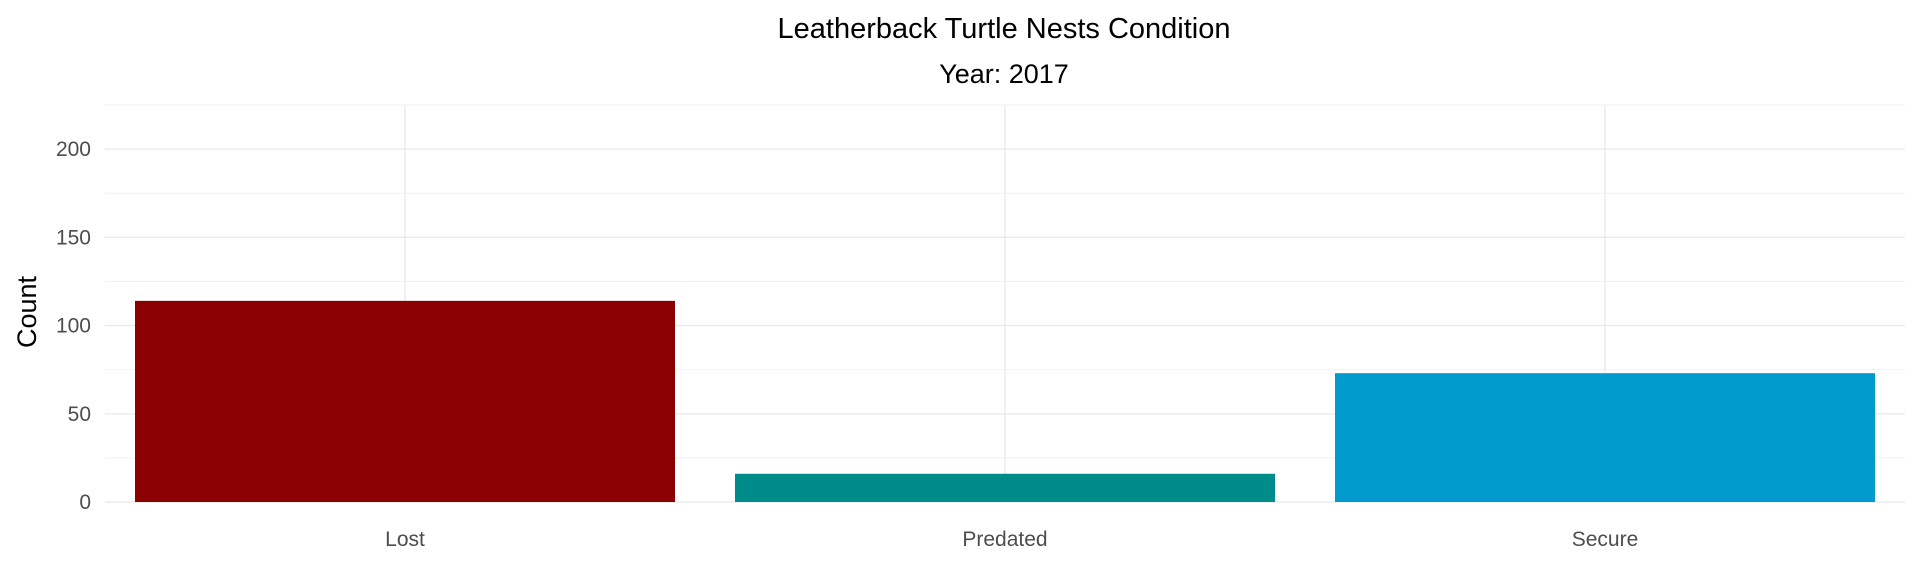 The image size is (1920, 576). I want to click on bar-lost, so click(405, 401).